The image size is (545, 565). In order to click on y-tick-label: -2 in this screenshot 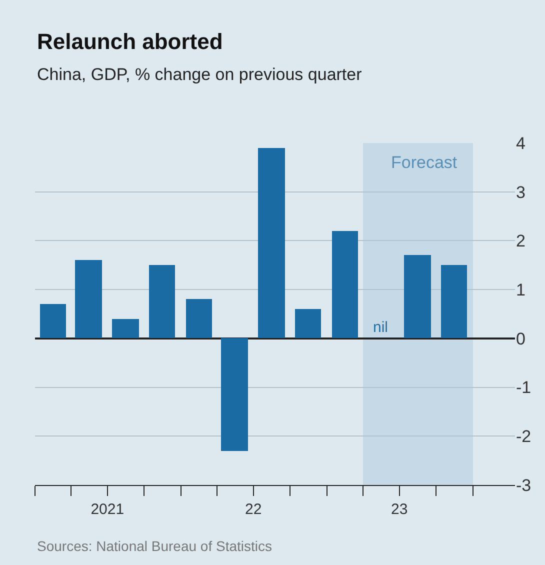, I will do `click(524, 436)`.